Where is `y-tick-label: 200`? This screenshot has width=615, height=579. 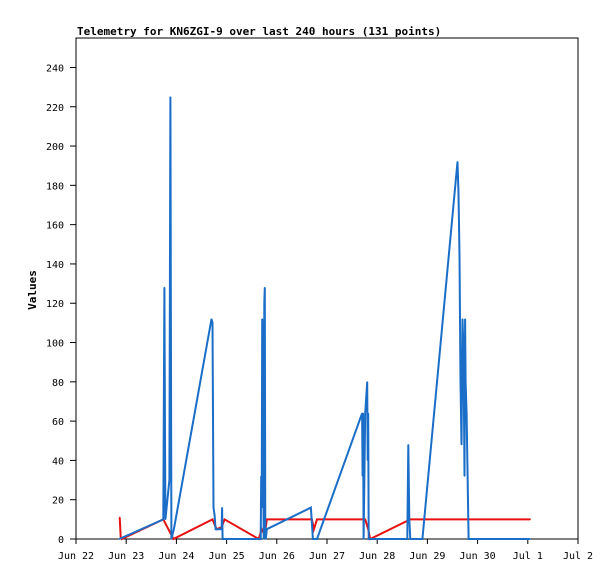 y-tick-label: 200 is located at coordinates (55, 147).